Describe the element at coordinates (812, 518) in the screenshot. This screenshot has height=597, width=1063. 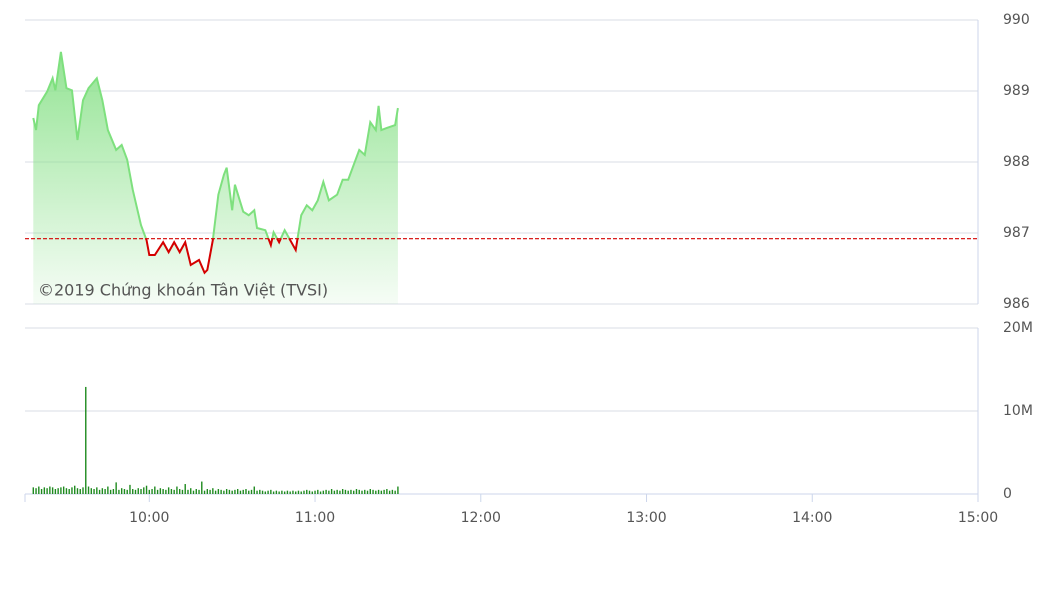
I see `x-tick-label: 14:00` at that location.